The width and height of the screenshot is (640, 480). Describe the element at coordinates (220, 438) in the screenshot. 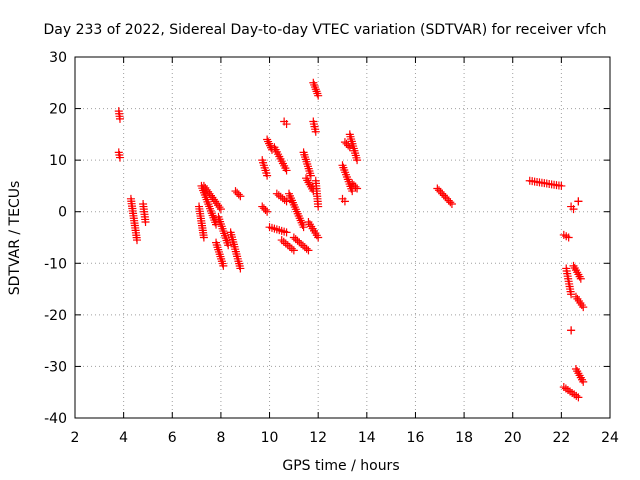

I see `x-tick-label: 8` at that location.